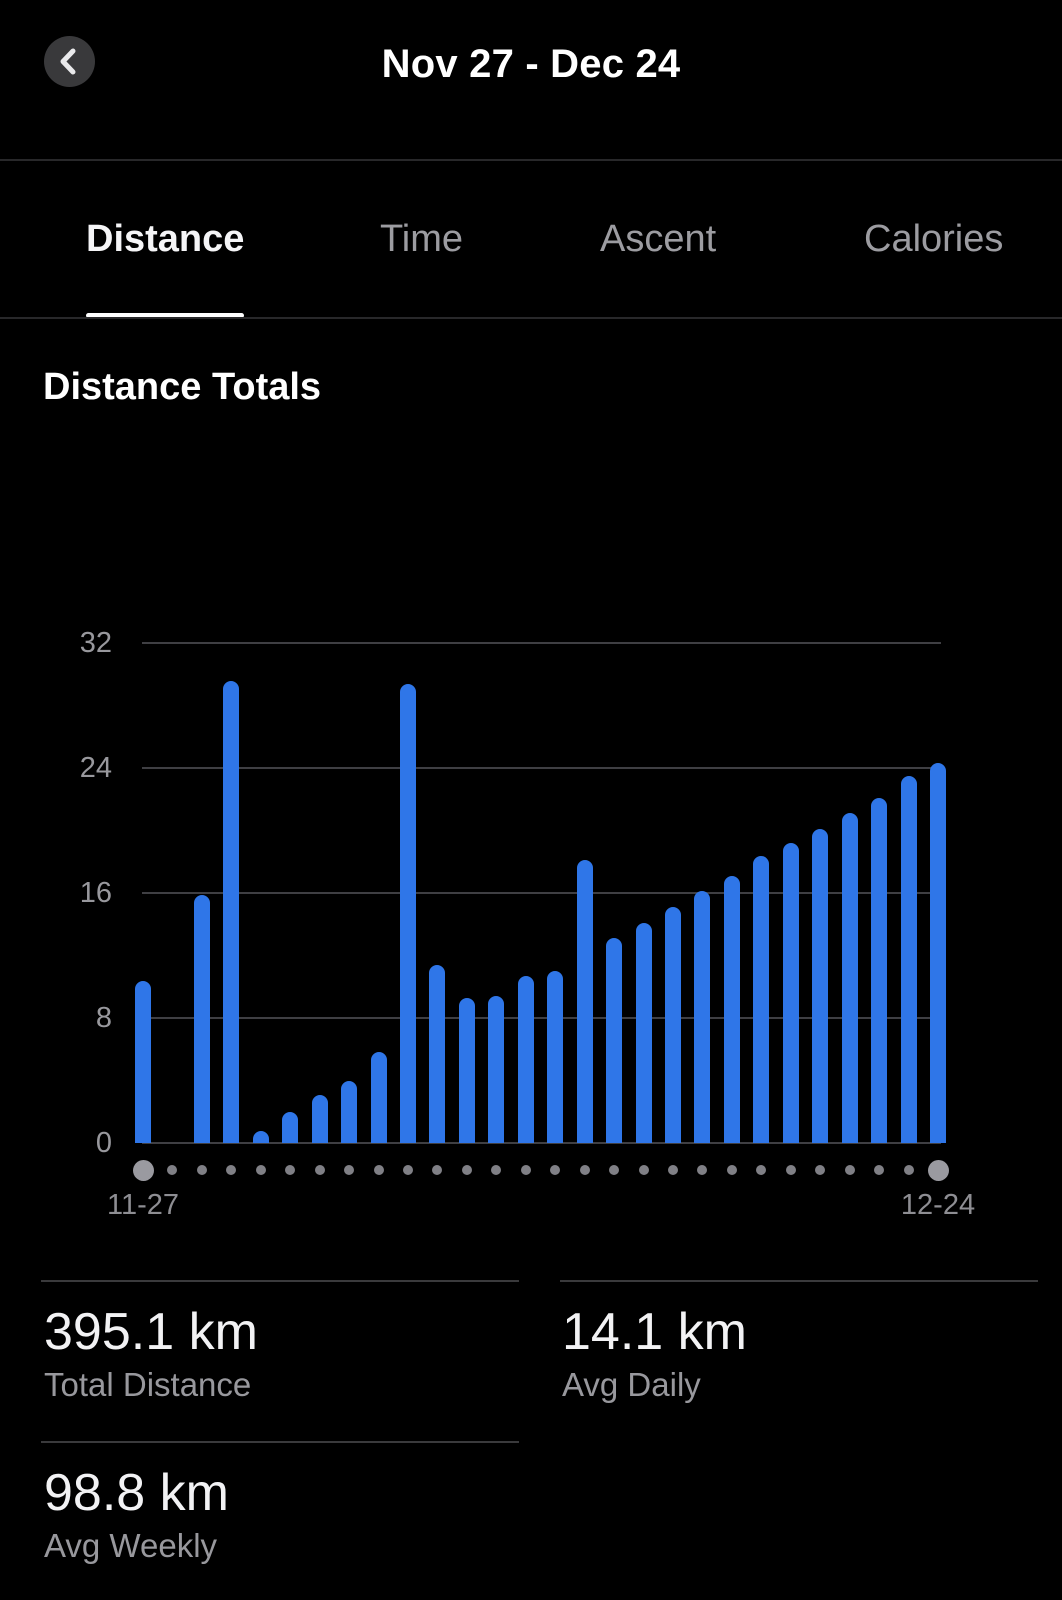 This screenshot has width=1062, height=1600. I want to click on back-button, so click(69, 61).